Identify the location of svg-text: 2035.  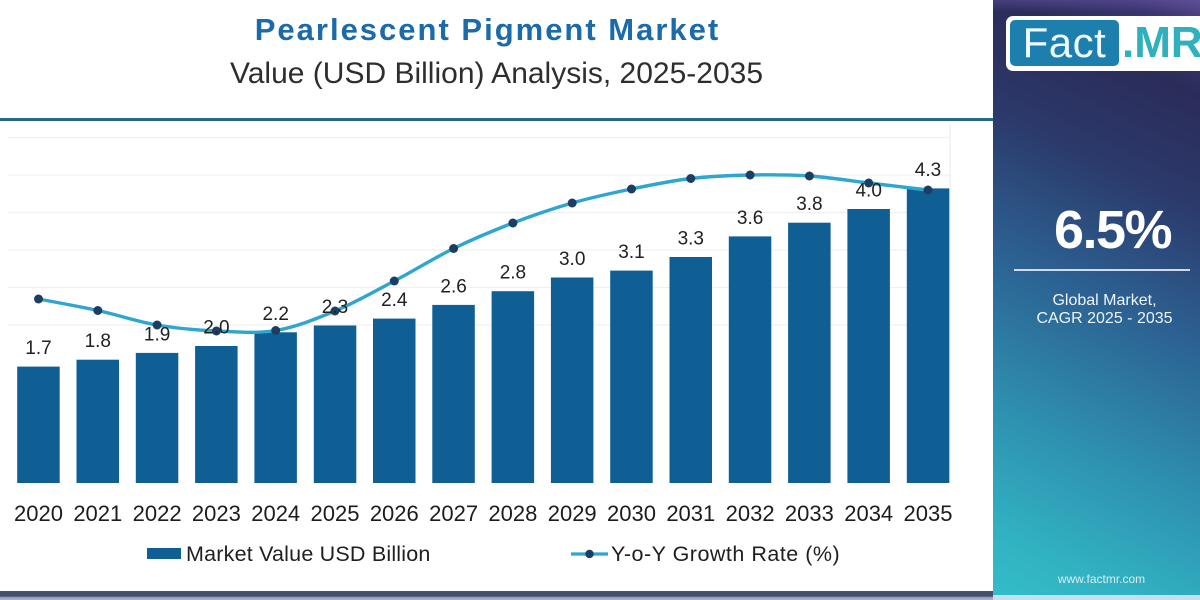
(928, 513).